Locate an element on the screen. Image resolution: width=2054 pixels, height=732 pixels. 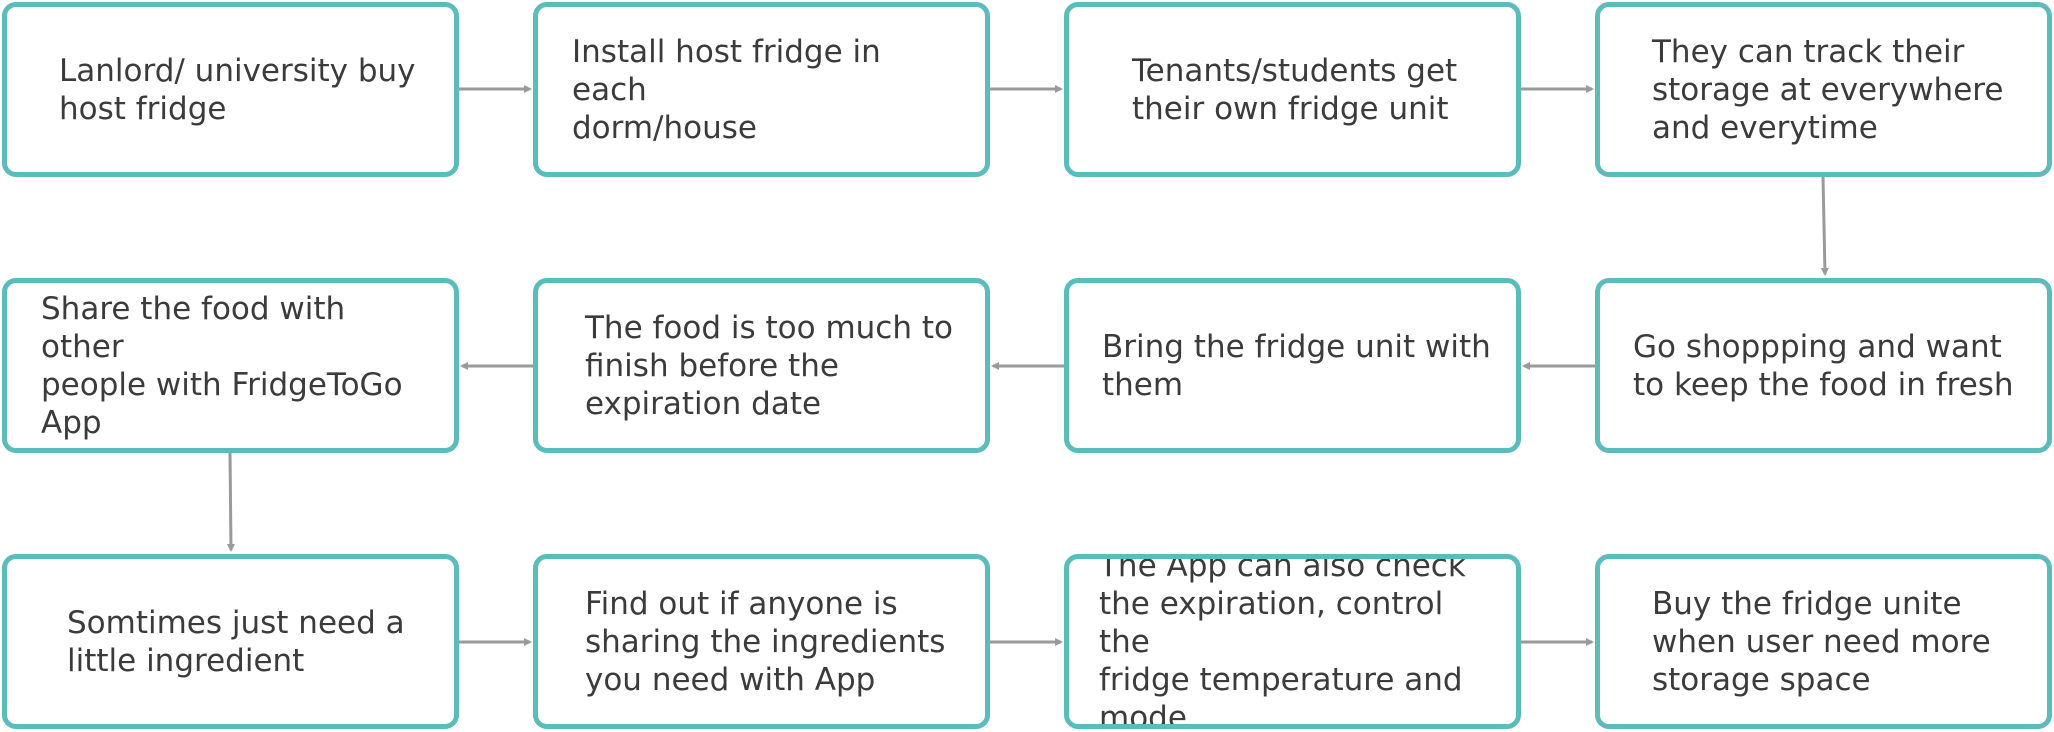
step-box-s1: Lanlord/ university buy host fridge is located at coordinates (230, 89).